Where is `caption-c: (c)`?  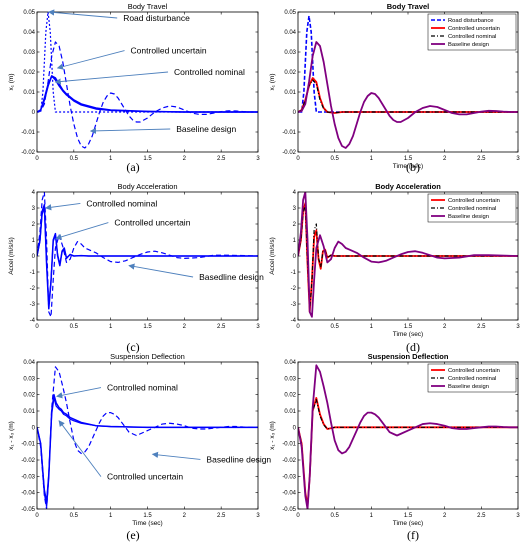
caption-c: (c) is located at coordinates (133, 347).